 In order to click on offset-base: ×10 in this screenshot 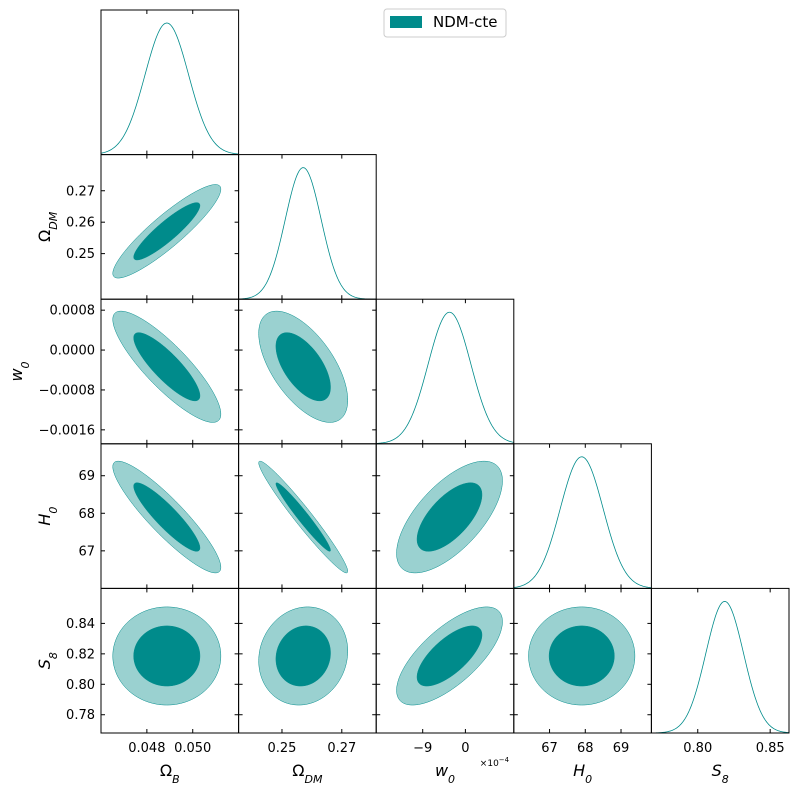, I will do `click(489, 764)`.